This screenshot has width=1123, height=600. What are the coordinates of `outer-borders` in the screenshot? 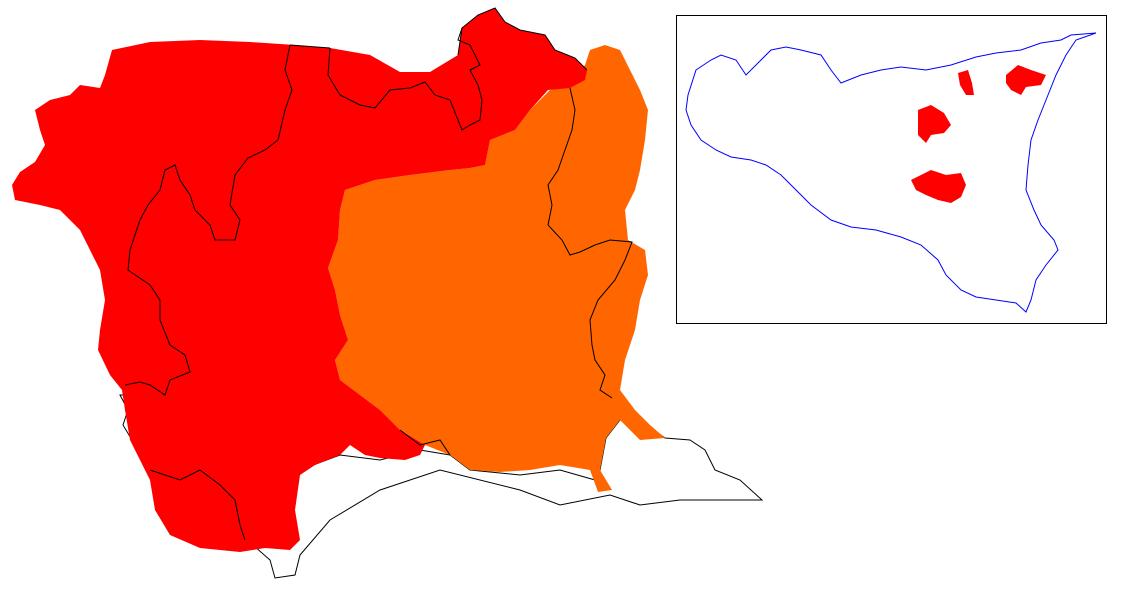 It's located at (438, 39).